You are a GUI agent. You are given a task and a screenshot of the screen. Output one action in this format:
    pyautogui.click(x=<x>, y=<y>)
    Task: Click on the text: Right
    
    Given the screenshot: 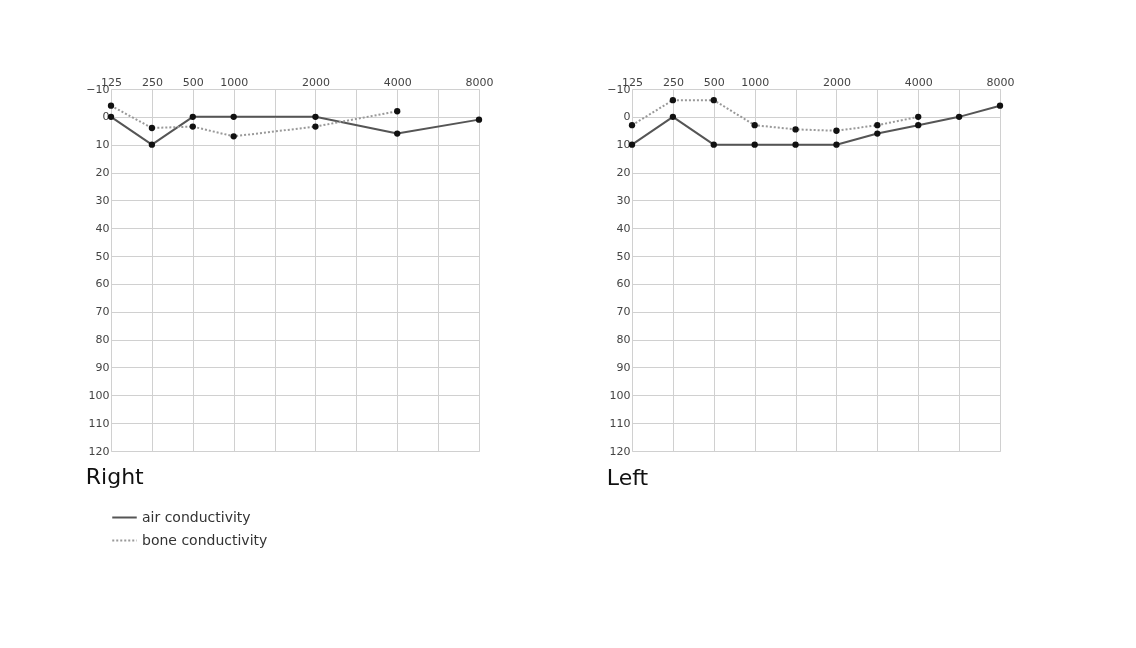 What is the action you would take?
    pyautogui.click(x=115, y=476)
    